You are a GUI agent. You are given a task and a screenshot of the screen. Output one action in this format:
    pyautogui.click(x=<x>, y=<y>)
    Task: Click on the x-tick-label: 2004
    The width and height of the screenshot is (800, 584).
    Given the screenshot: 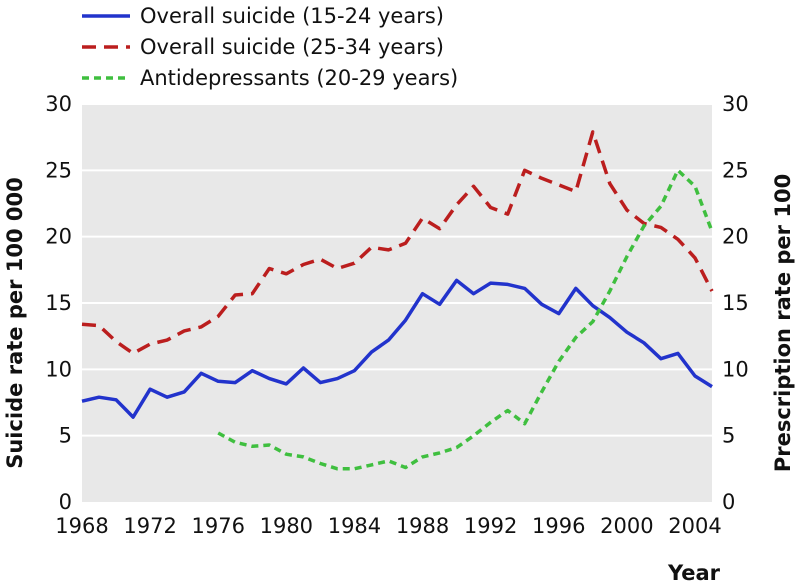 What is the action you would take?
    pyautogui.click(x=694, y=526)
    